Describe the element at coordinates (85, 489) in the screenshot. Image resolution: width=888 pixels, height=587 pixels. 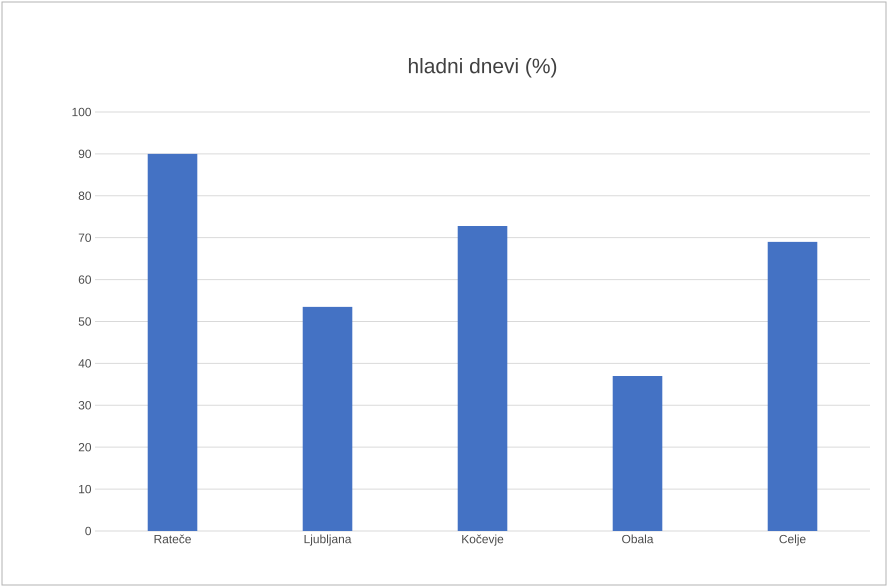
I see `y-tick-label: 10` at that location.